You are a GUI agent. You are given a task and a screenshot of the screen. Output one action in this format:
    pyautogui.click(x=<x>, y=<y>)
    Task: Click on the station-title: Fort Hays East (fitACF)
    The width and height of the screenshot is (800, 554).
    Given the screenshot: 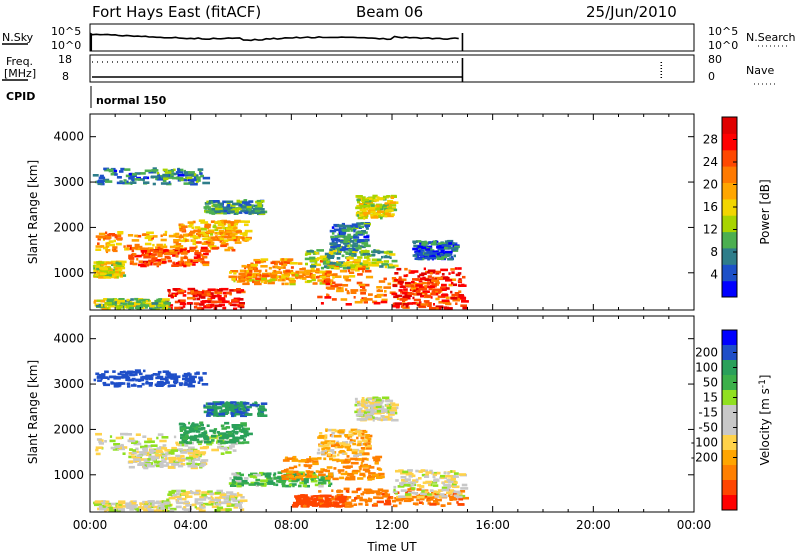 What is the action you would take?
    pyautogui.click(x=176, y=12)
    